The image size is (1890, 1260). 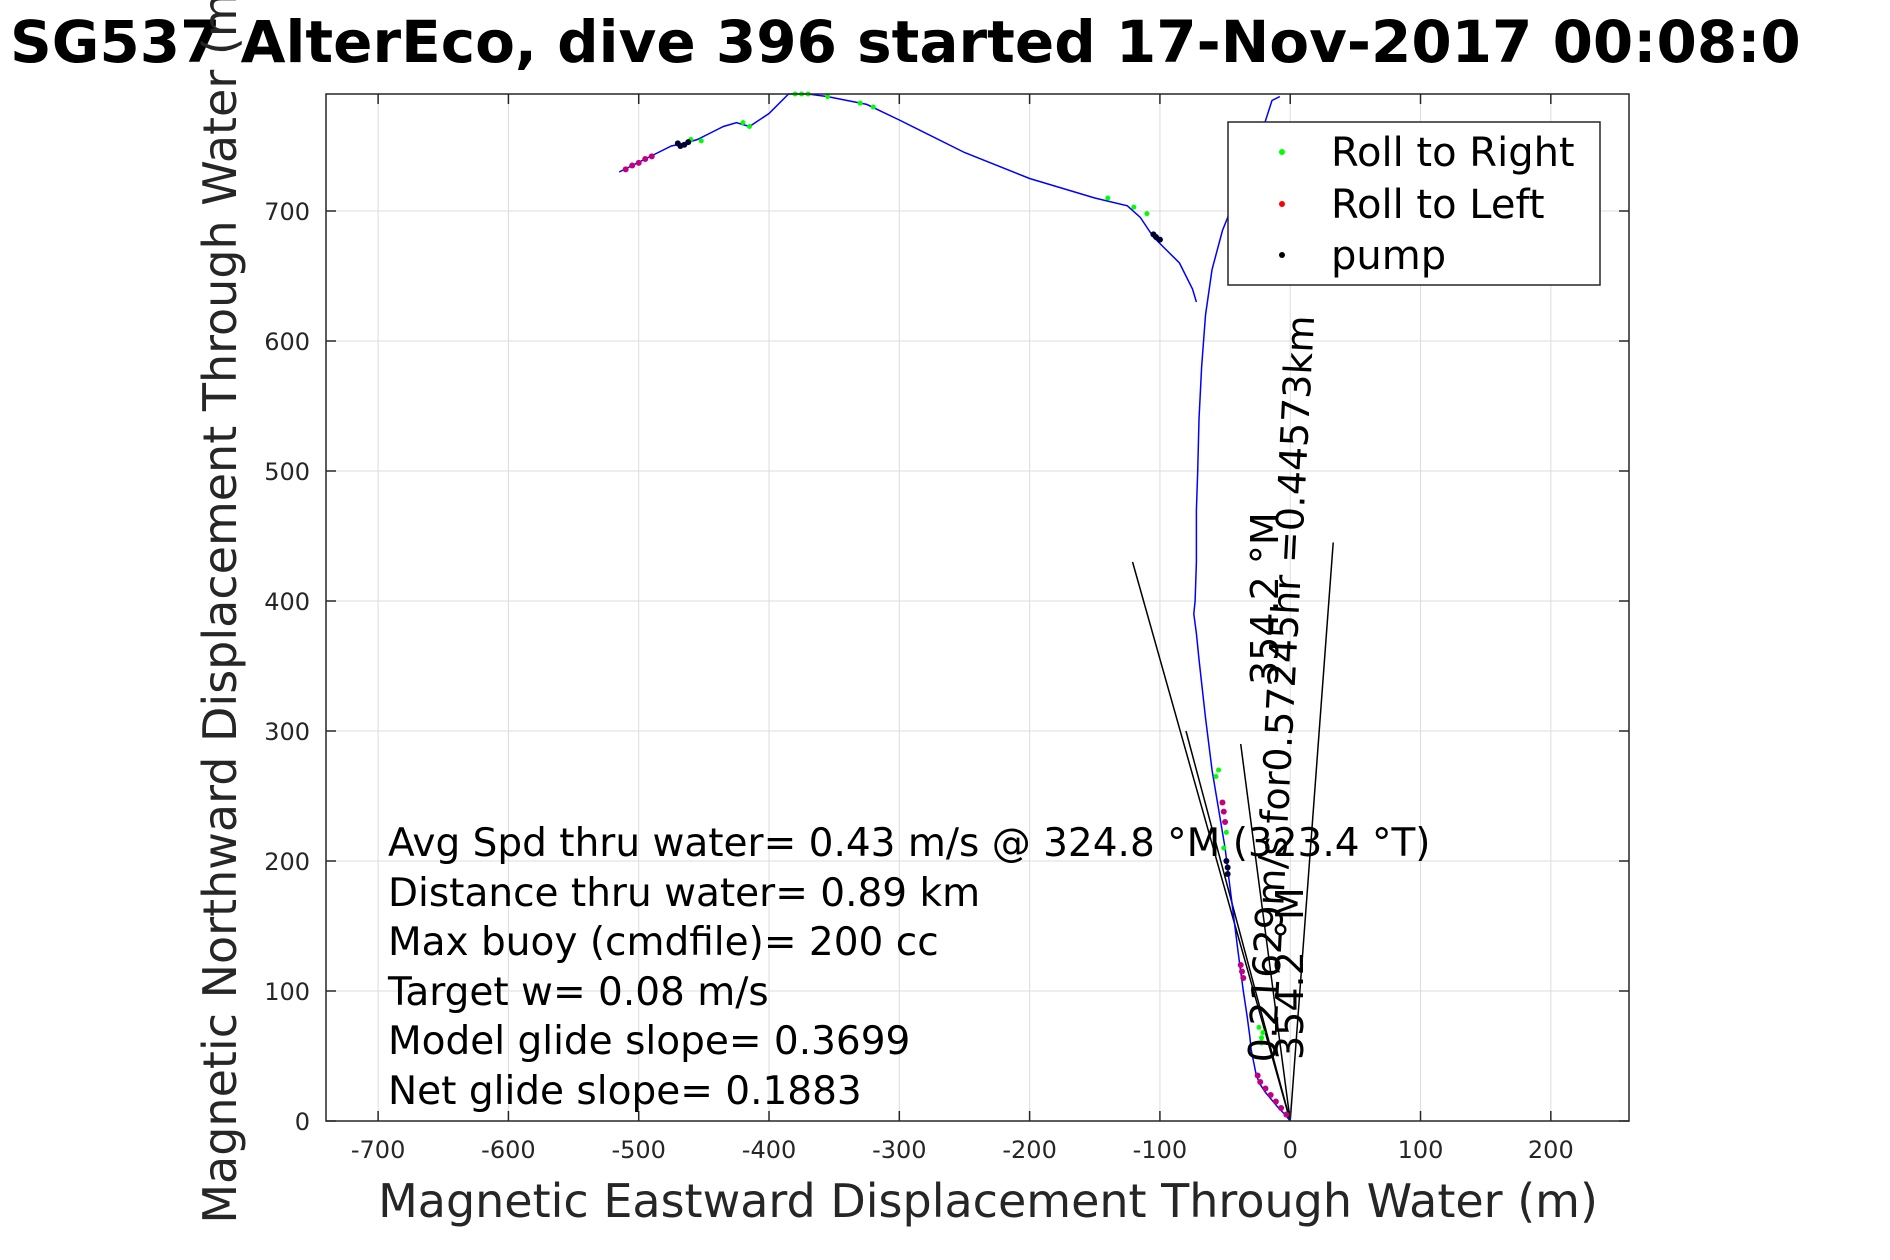 I want to click on x-tick-label: 0, so click(x=1290, y=1150).